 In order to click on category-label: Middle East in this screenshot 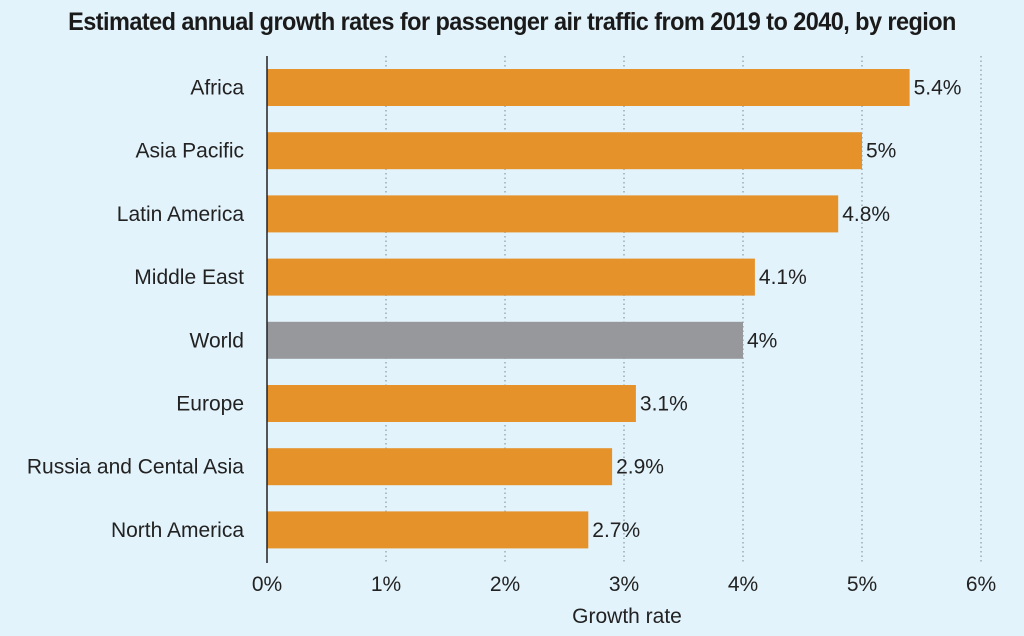, I will do `click(189, 277)`.